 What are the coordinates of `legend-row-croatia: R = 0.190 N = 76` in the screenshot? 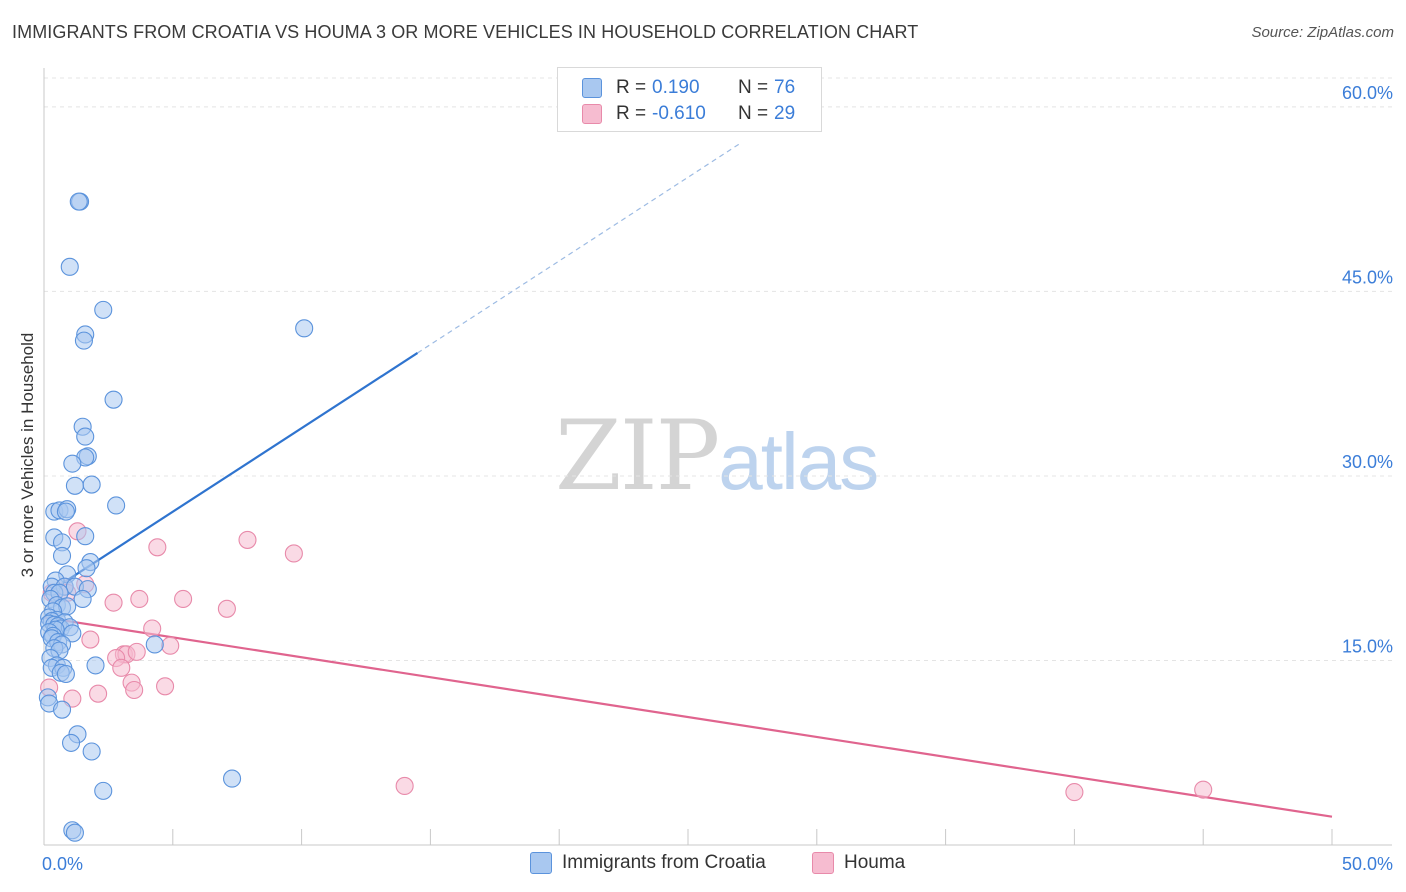 It's located at (688, 88).